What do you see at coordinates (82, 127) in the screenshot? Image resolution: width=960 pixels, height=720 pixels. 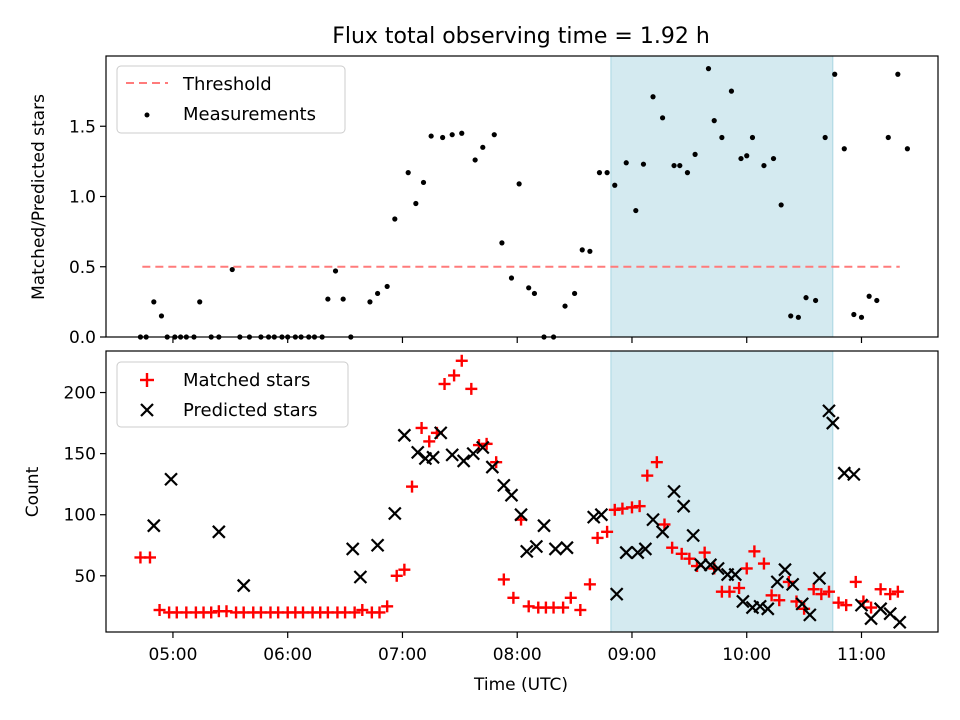 I see `y-tick-label: 1.5` at bounding box center [82, 127].